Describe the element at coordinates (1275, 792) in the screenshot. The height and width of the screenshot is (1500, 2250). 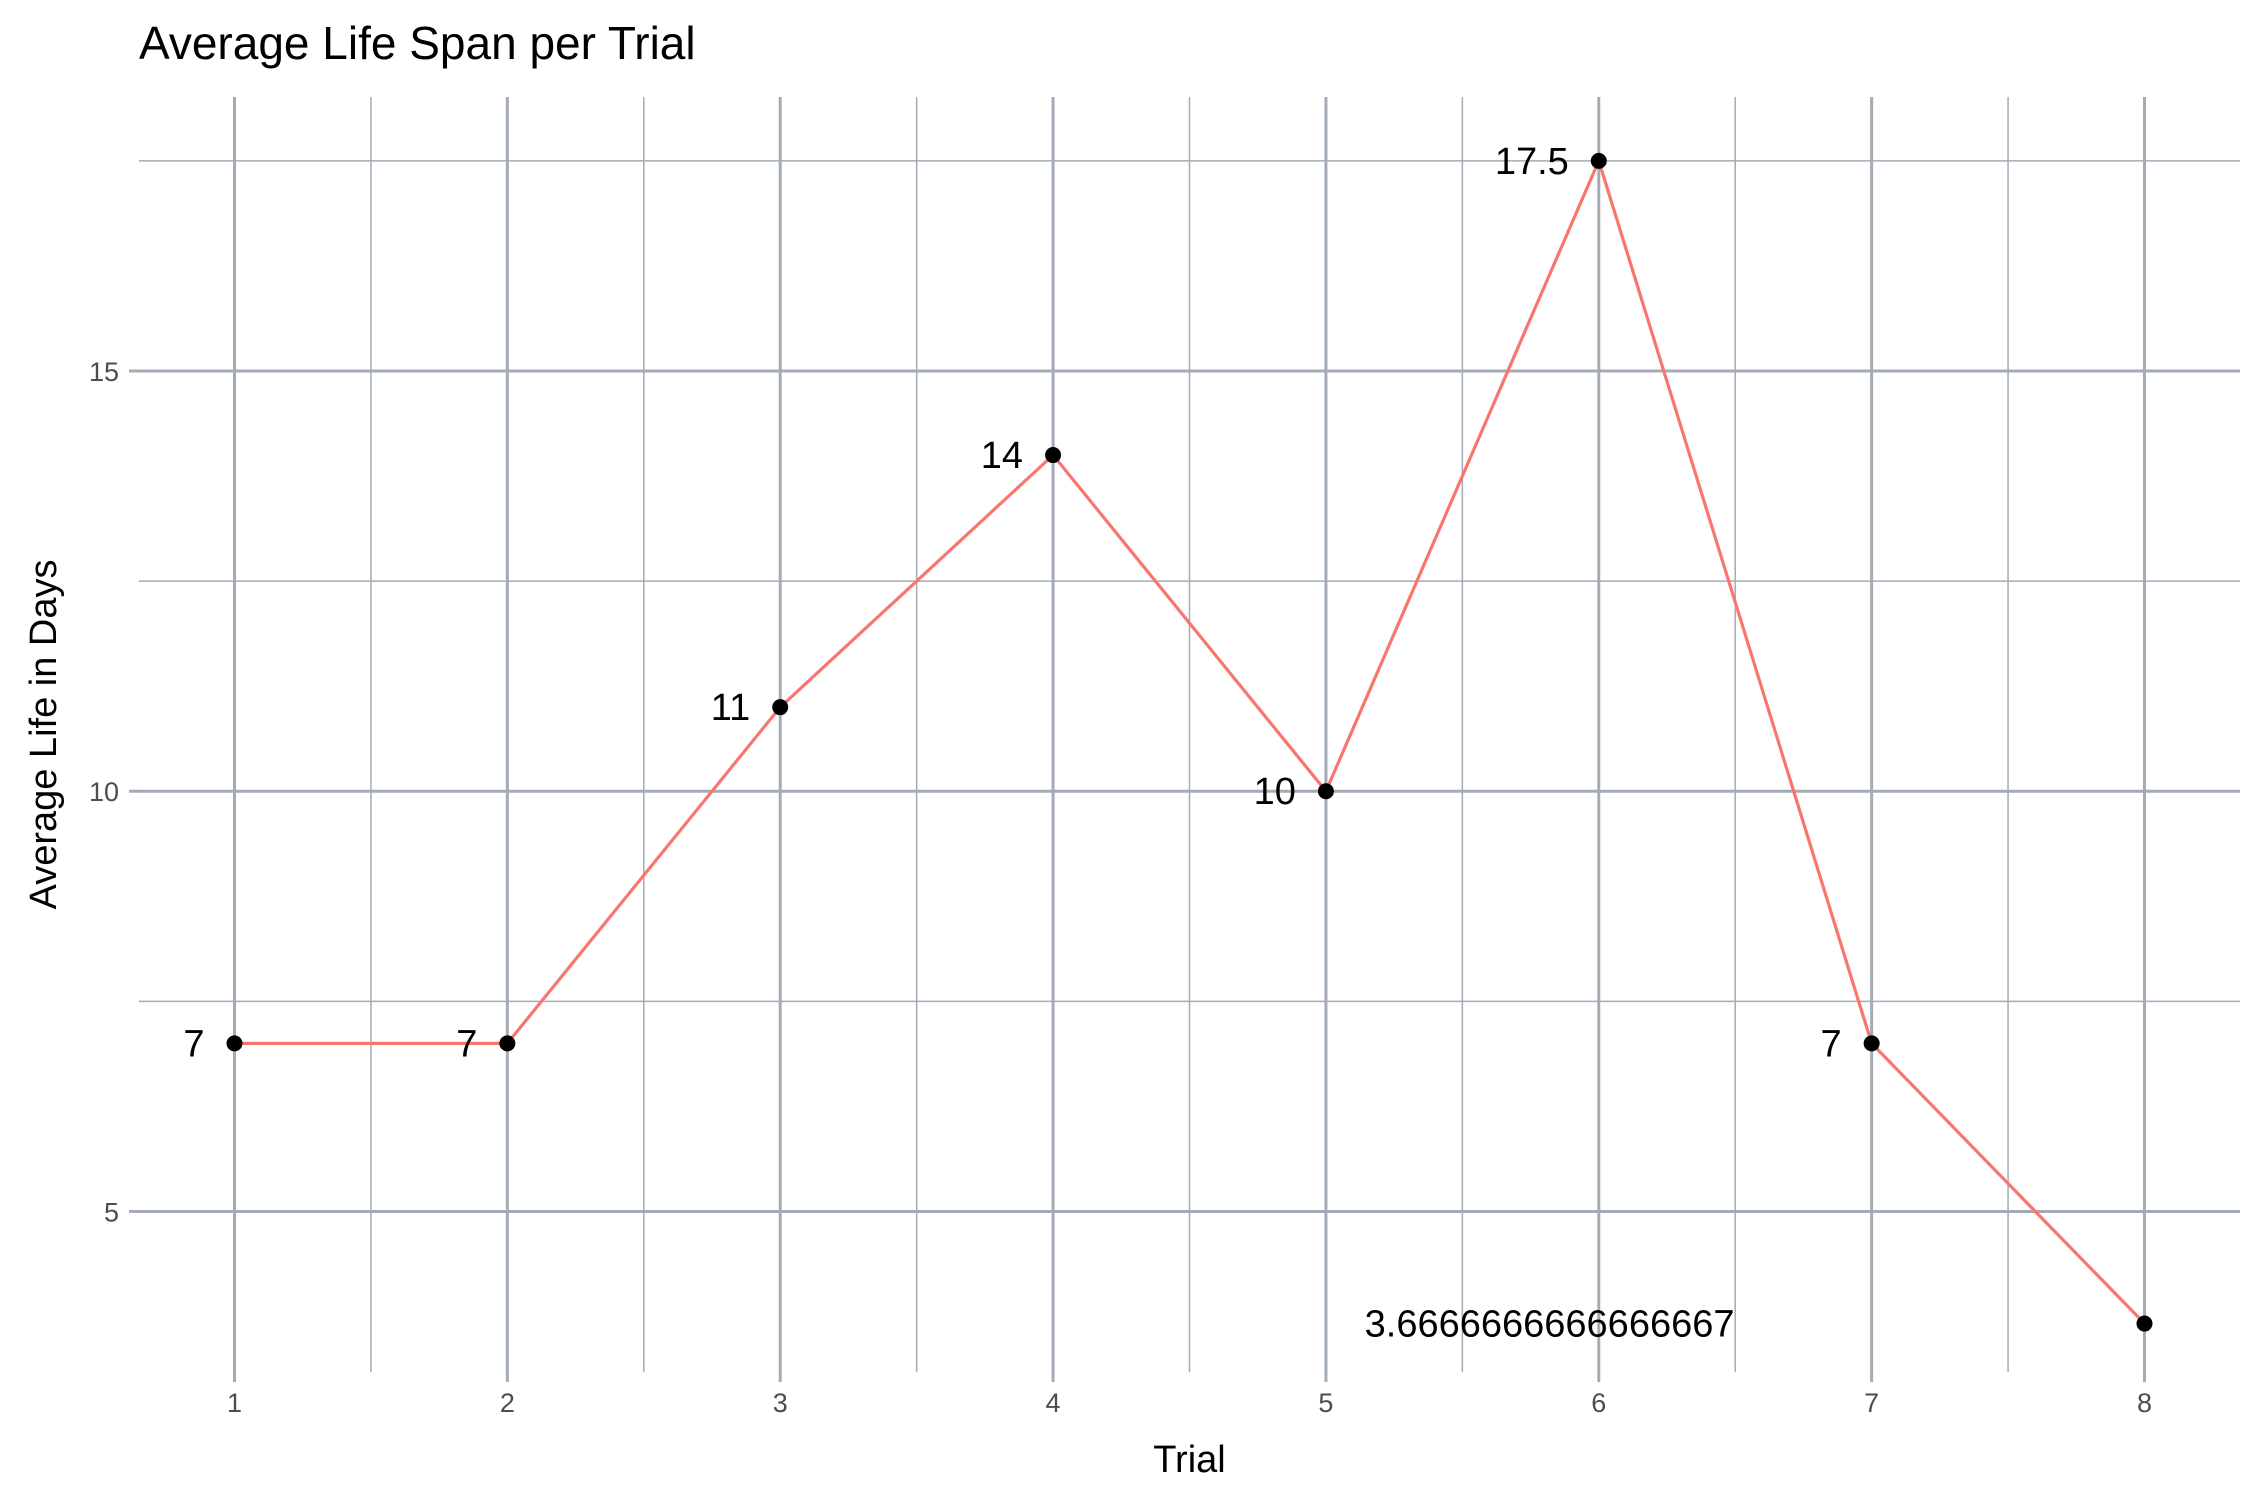
I see `data-label: 10` at that location.